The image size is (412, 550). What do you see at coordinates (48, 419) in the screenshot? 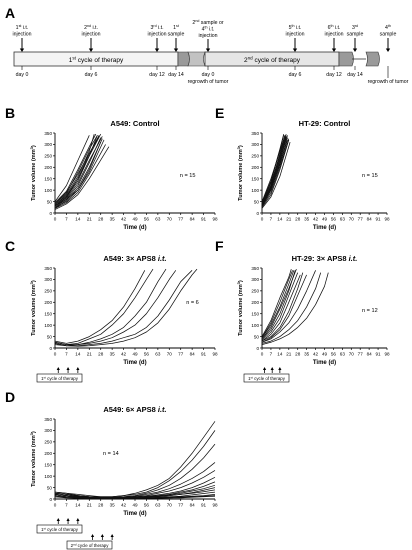
I see `chart-d-ytick-label-350: 350` at bounding box center [48, 419].